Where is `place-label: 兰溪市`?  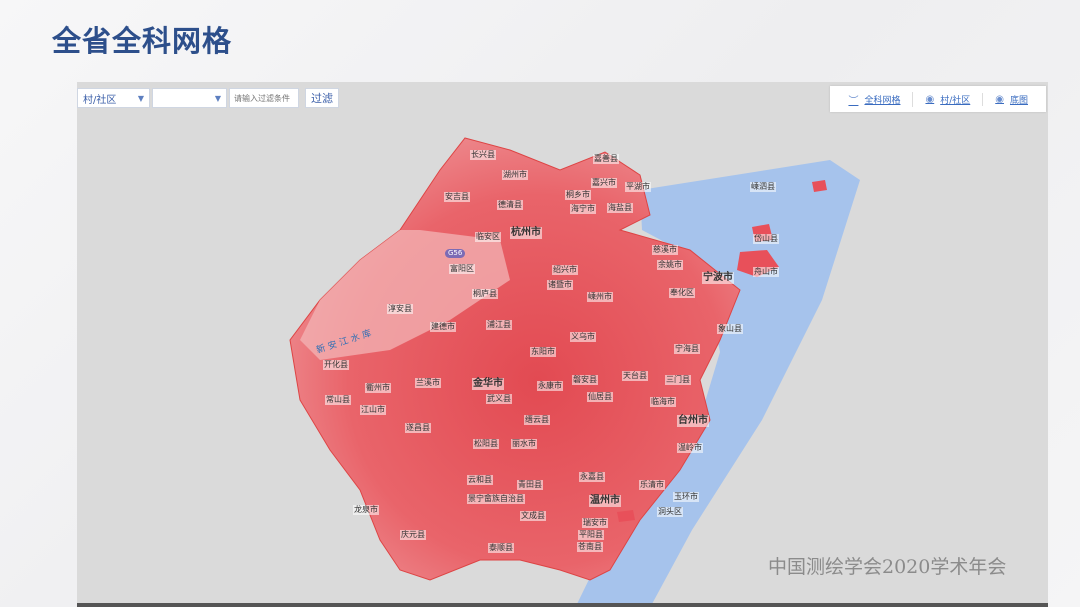 place-label: 兰溪市 is located at coordinates (428, 383).